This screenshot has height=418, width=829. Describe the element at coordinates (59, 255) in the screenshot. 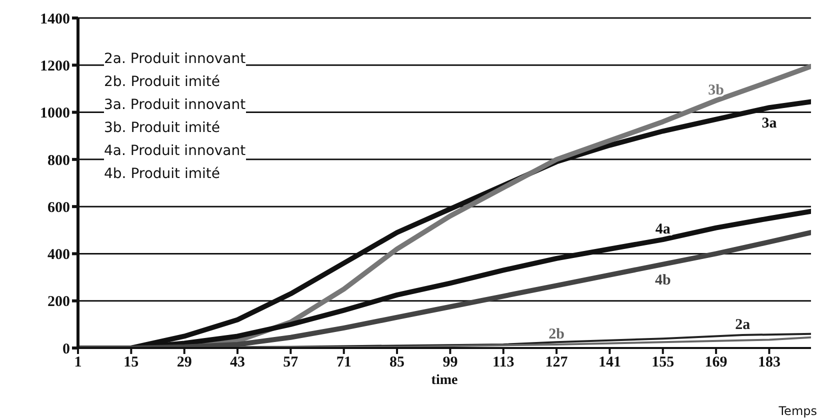

I see `y-tick-label: 400` at that location.